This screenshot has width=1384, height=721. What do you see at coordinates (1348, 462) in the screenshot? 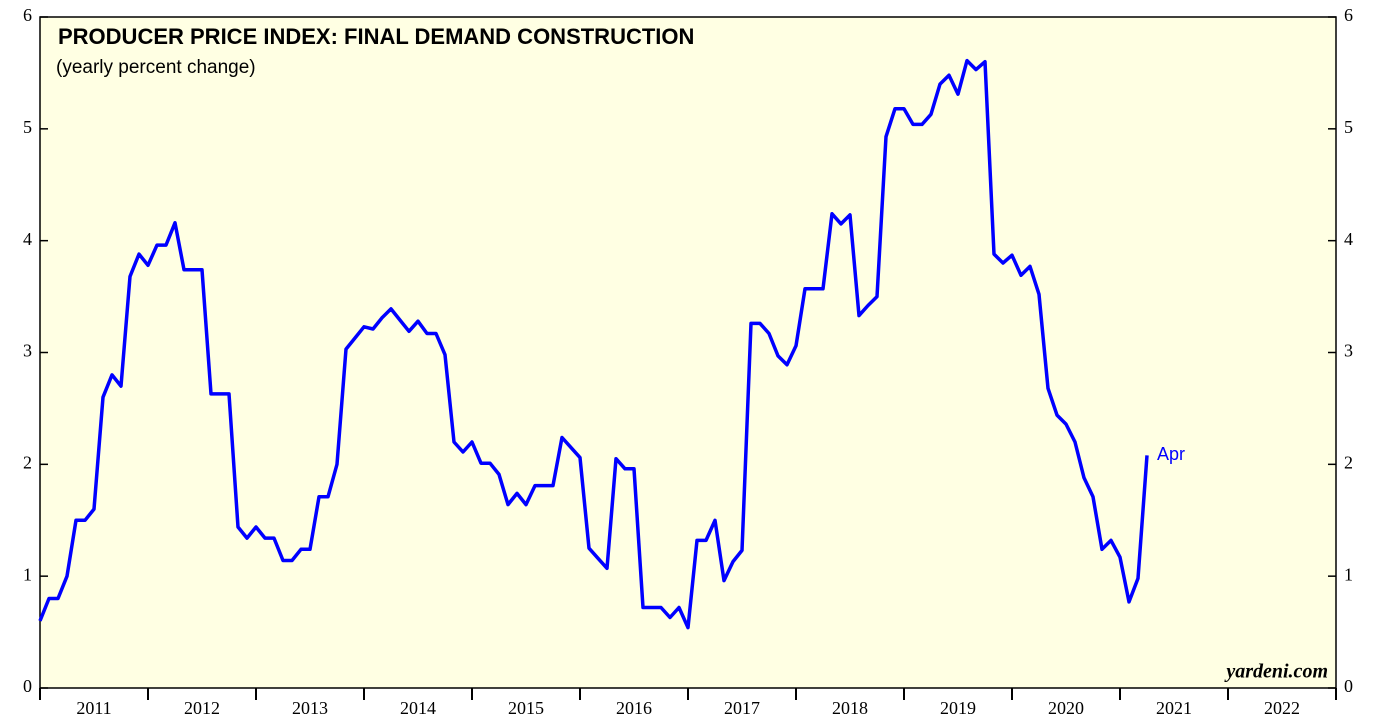
I see `y2-tick-label: 2` at bounding box center [1348, 462].